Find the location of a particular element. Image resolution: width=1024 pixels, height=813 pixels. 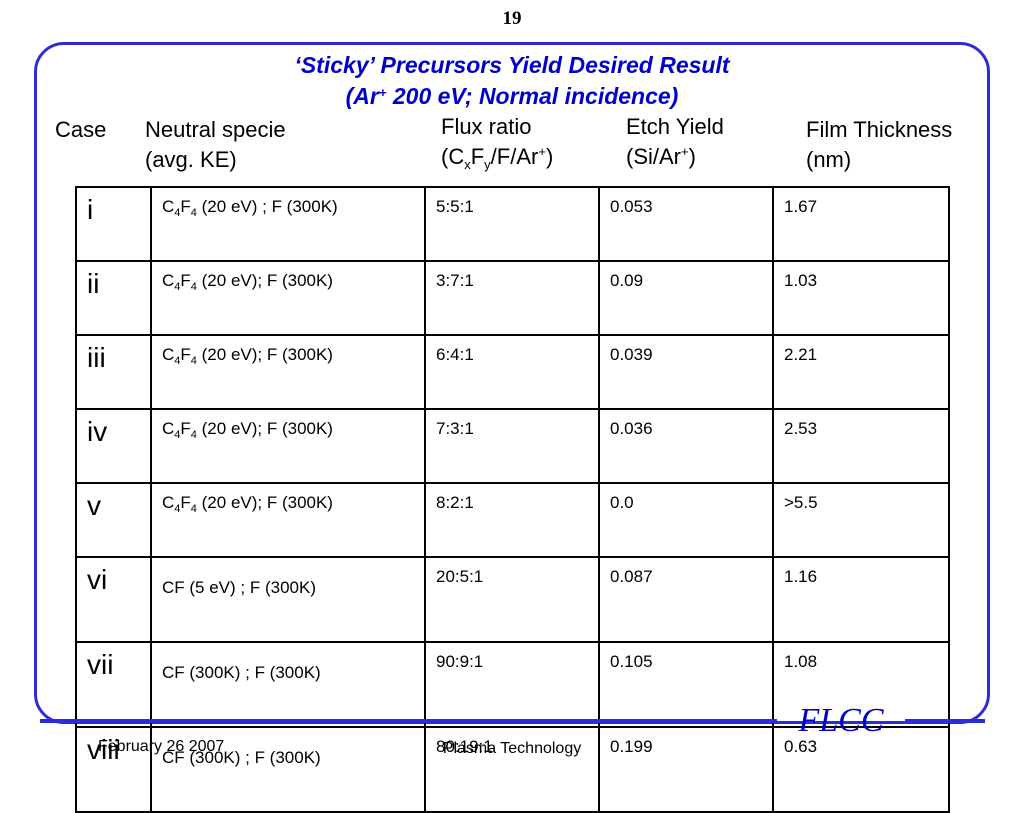

header-case: Case is located at coordinates (81, 129).